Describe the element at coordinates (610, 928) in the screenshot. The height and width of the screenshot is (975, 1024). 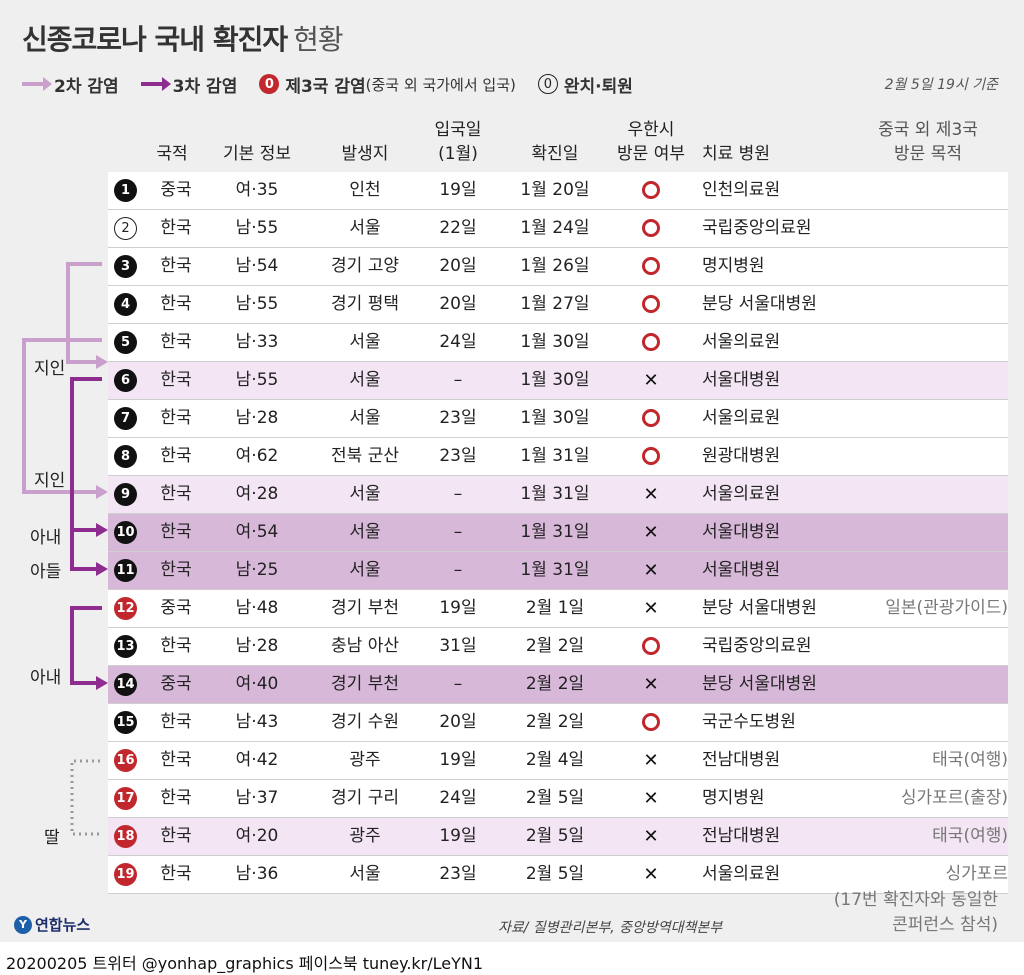
I see `source-note: 자료/ 질병관리본부, 중앙방역대책본부` at that location.